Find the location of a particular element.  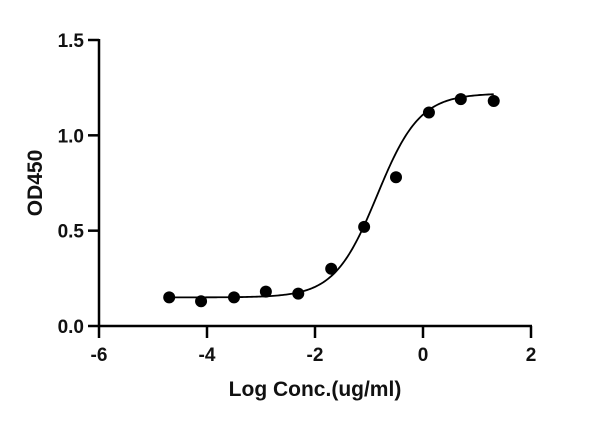

y-axis-ticks: 0.0 0.5 1.0 1.5 is located at coordinates (78, 184).